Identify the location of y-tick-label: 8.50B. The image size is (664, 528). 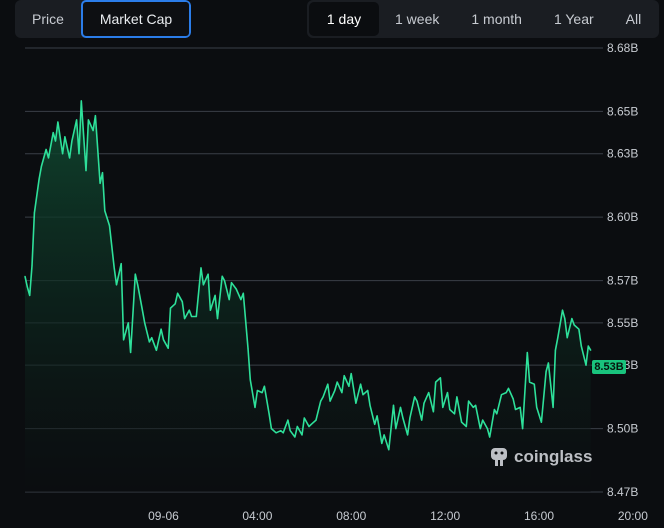
(622, 429).